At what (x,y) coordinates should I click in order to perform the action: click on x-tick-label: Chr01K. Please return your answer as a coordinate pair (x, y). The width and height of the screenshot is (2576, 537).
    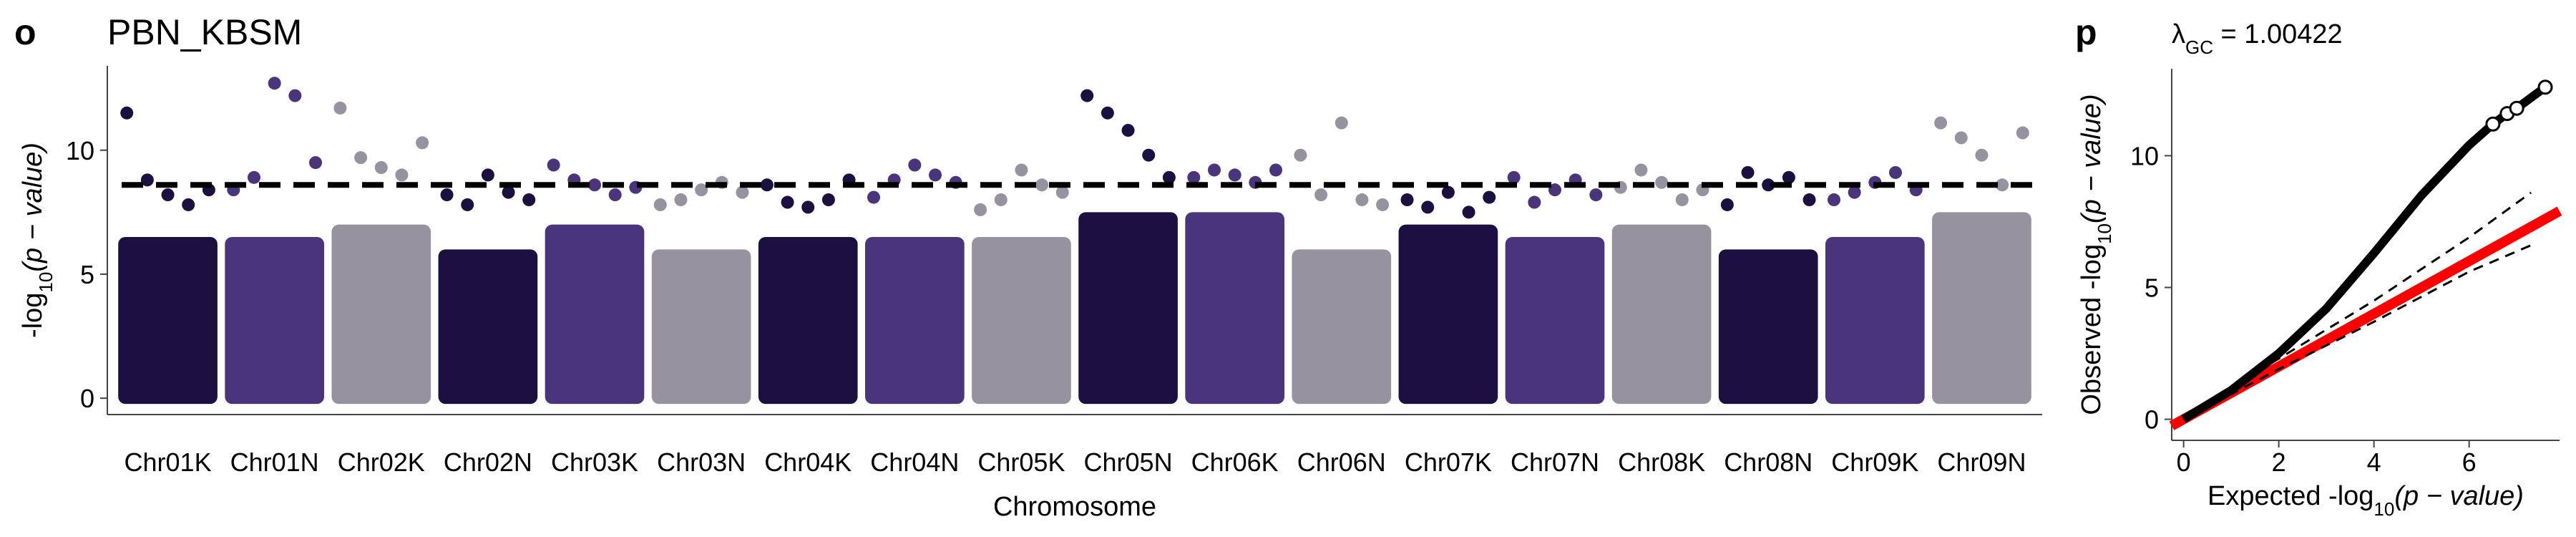
    Looking at the image, I should click on (168, 462).